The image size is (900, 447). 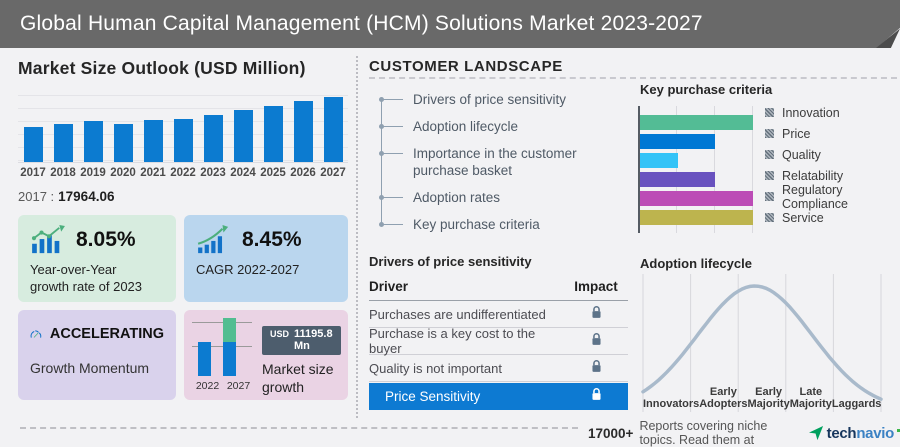 I want to click on legend-item-service: Service, so click(x=832, y=217).